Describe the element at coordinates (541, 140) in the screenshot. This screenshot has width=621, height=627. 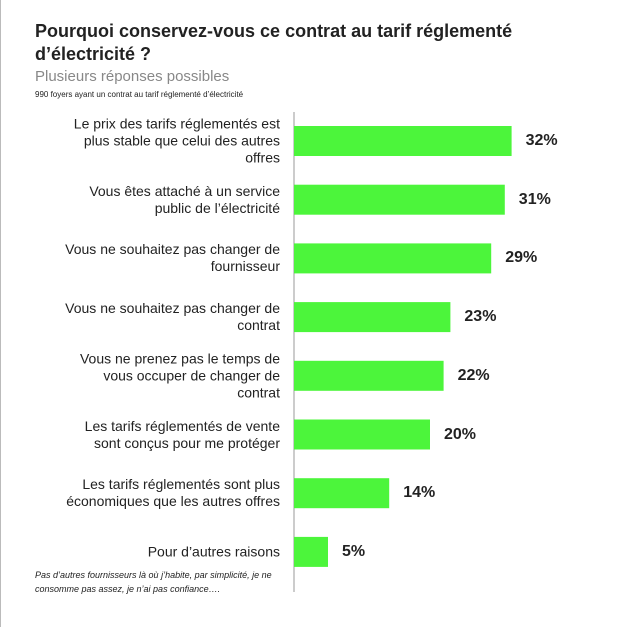
I see `value-label: 32%` at that location.